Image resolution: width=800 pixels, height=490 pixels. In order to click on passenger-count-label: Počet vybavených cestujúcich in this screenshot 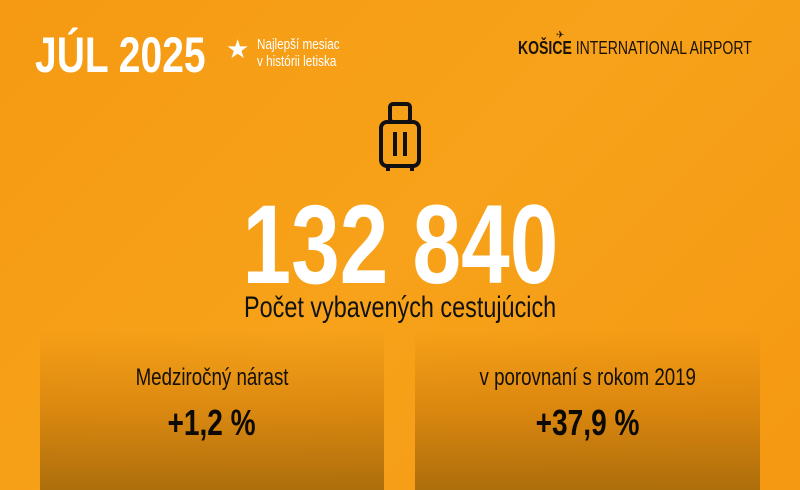, I will do `click(400, 307)`.